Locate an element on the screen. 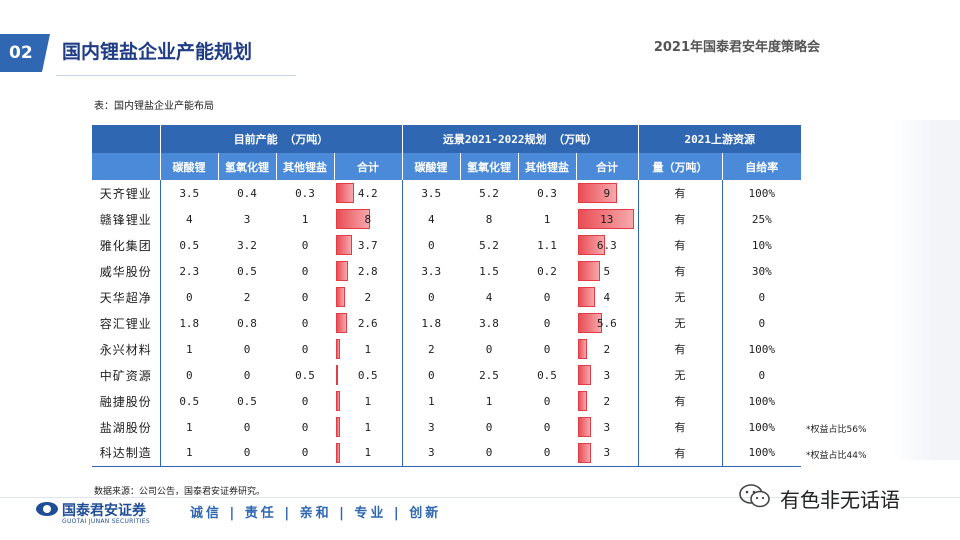 The height and width of the screenshot is (540, 960). table-row: 融捷股份 0.5 0.5 0 1 1 1 0 2 有 100% is located at coordinates (446, 401).